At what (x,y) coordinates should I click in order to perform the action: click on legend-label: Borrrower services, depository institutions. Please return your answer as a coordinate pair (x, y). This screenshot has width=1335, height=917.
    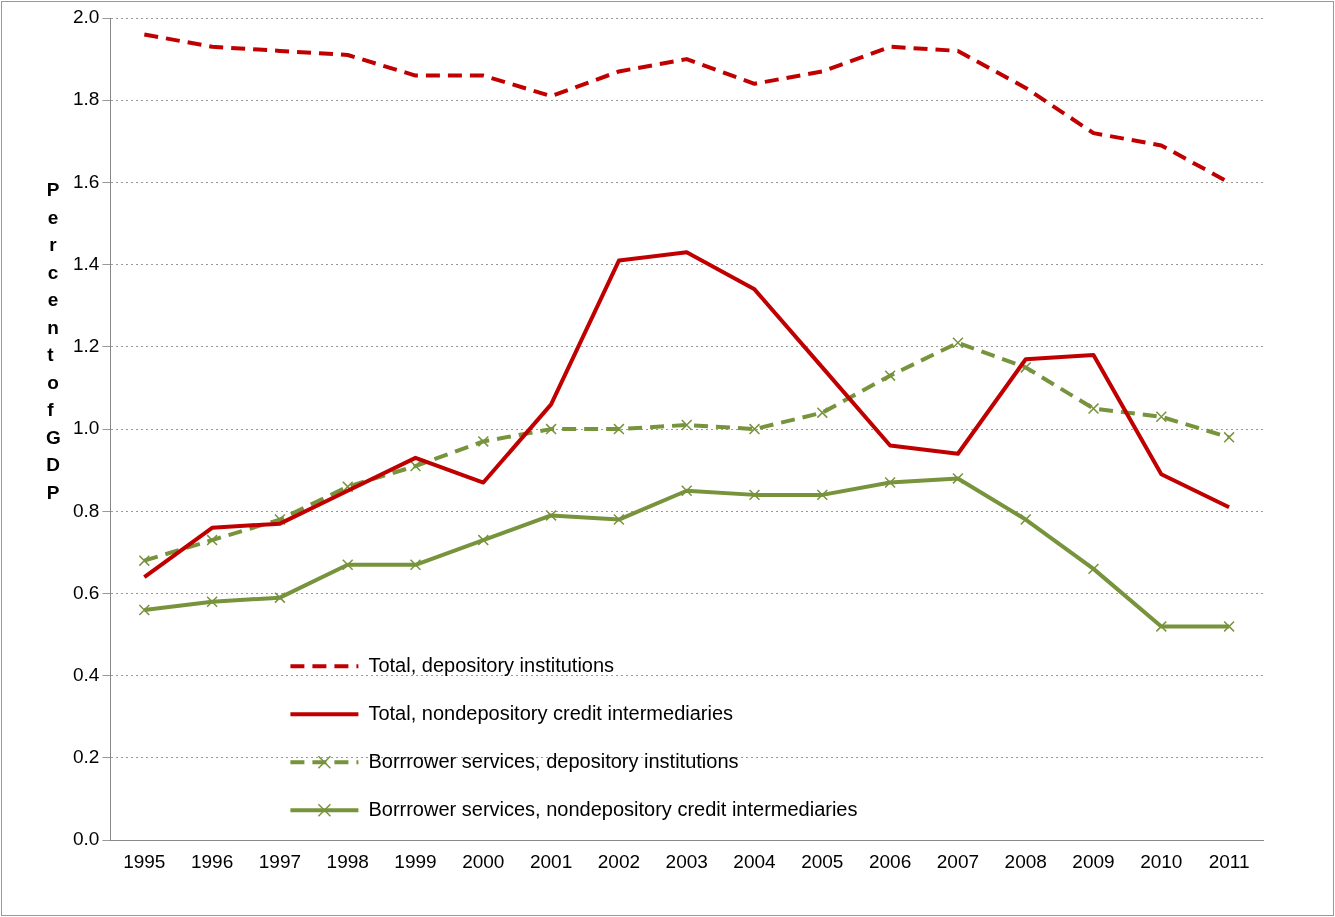
    Looking at the image, I should click on (553, 760).